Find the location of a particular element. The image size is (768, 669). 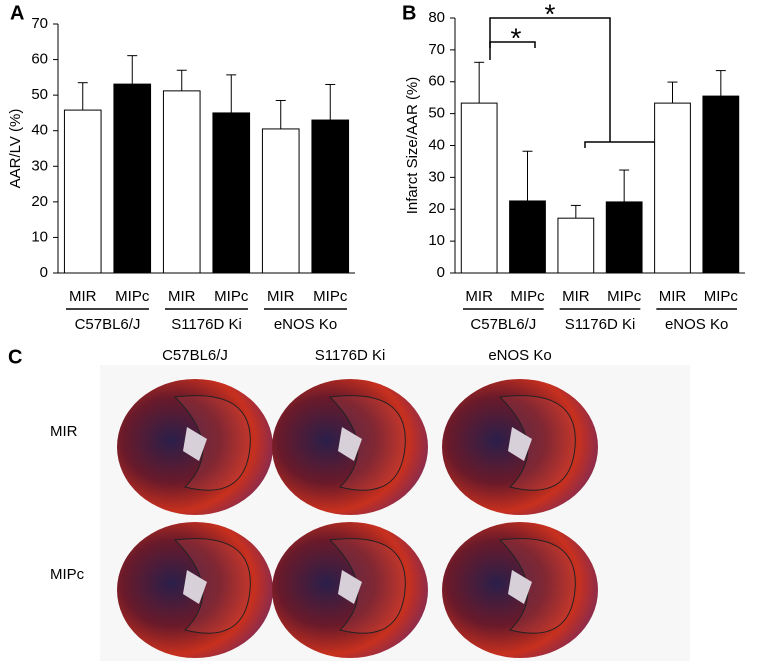

row-label: MIPc is located at coordinates (67, 574).